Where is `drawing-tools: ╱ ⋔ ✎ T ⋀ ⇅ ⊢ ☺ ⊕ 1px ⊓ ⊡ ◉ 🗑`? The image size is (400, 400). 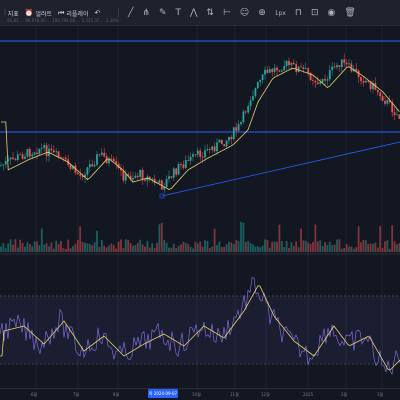 drawing-tools: ╱ ⋔ ✎ T ⋀ ⇅ ⊢ ☺ ⊕ 1px ⊓ ⊡ ◉ 🗑 is located at coordinates (237, 13).